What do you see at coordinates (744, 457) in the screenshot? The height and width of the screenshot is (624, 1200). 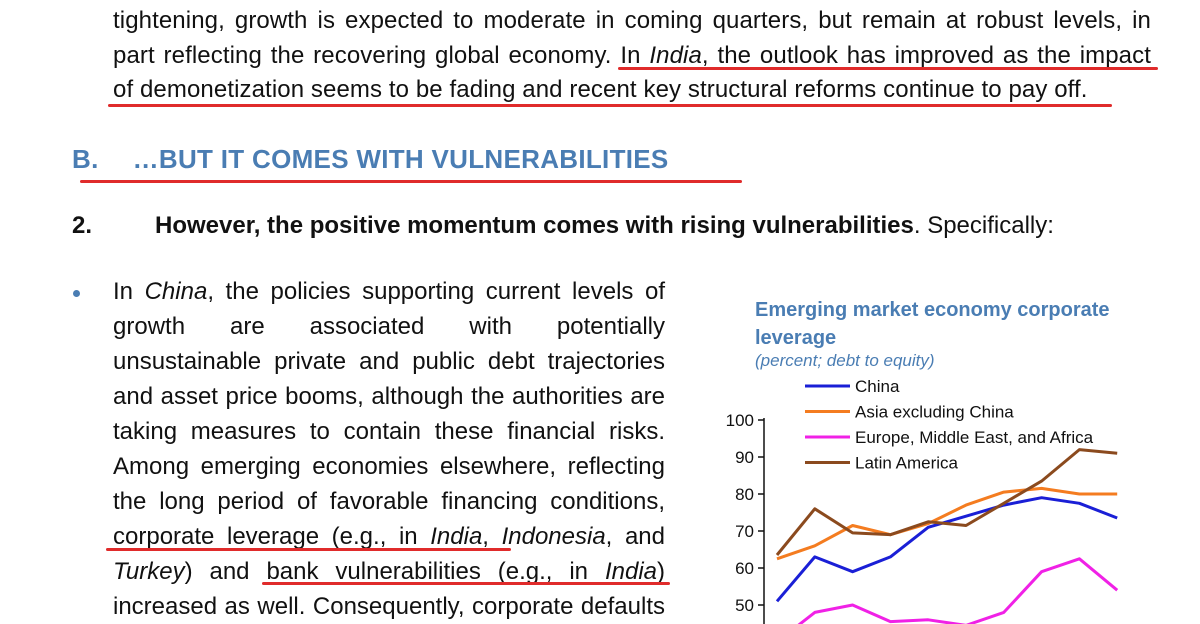 I see `y-tick-label-90: 90` at bounding box center [744, 457].